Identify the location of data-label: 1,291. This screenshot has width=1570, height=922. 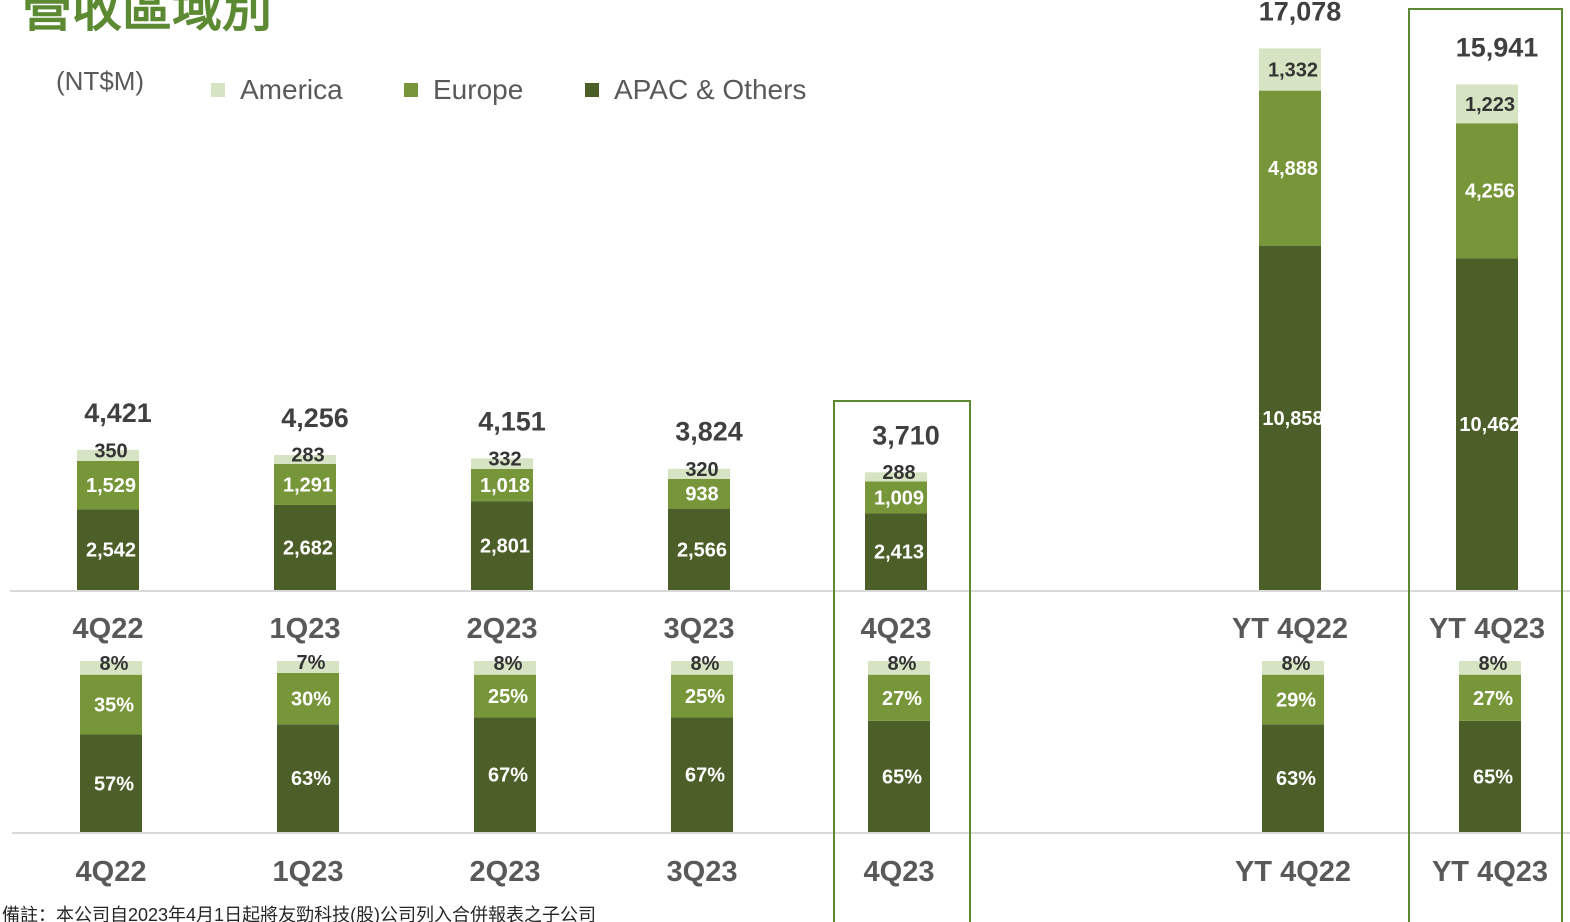
(308, 485).